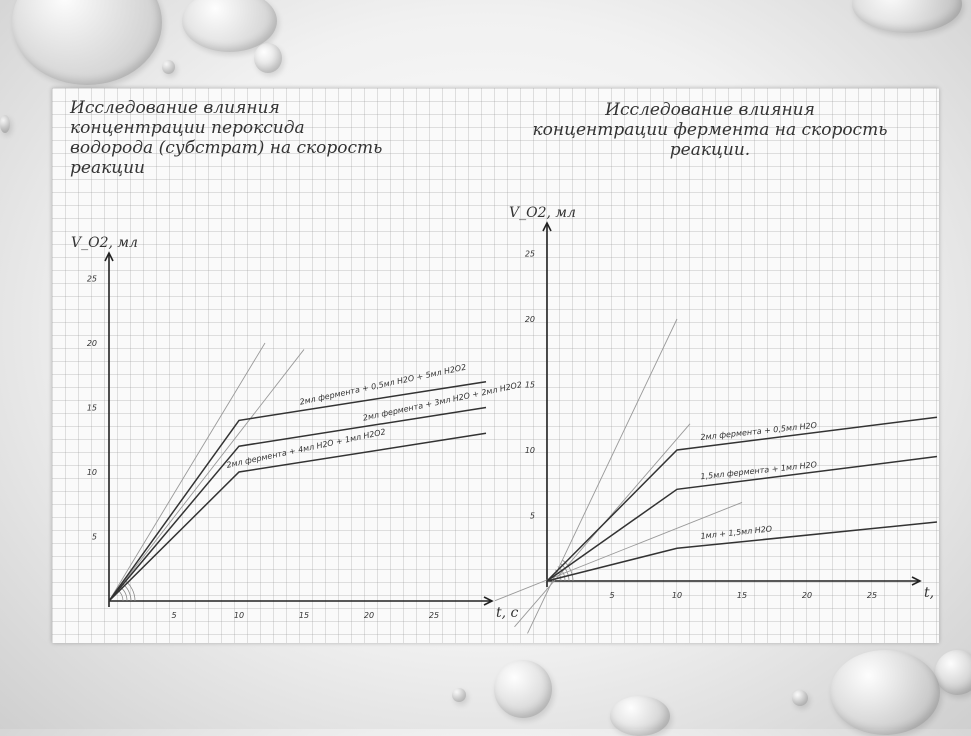  What do you see at coordinates (306, 448) in the screenshot?
I see `series-label: 2мл фермента + 4мл H2O + 1мл H2O2` at bounding box center [306, 448].